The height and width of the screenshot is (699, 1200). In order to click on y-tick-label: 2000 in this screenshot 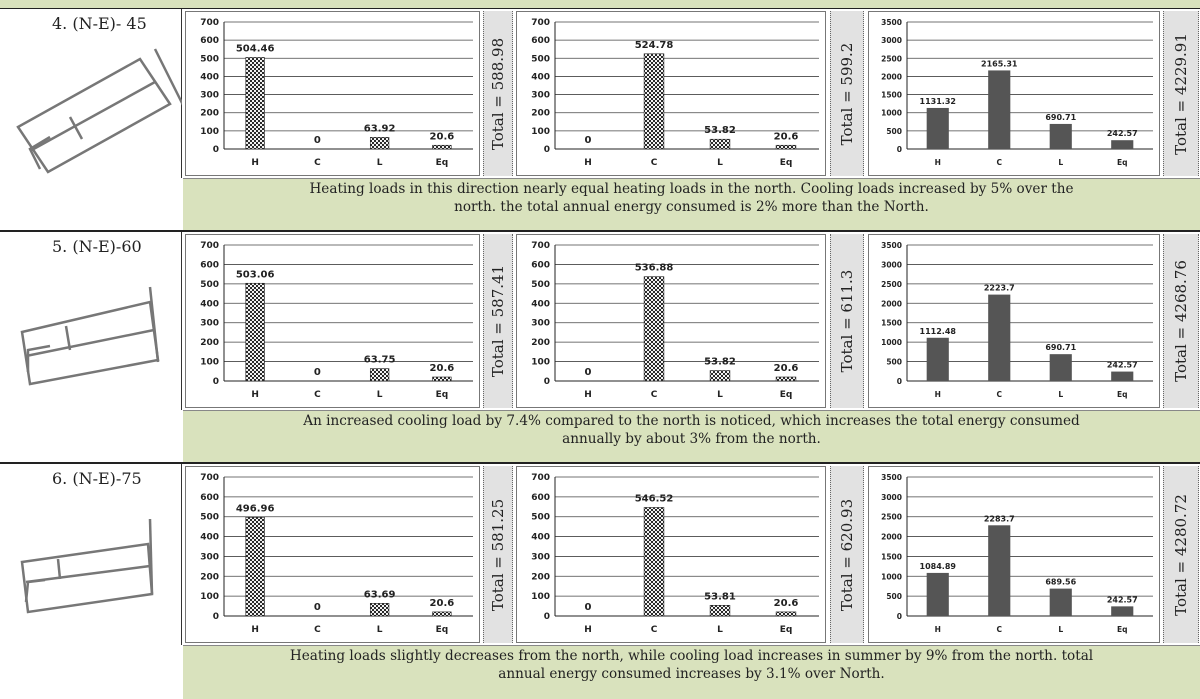, I will do `click(891, 537)`.